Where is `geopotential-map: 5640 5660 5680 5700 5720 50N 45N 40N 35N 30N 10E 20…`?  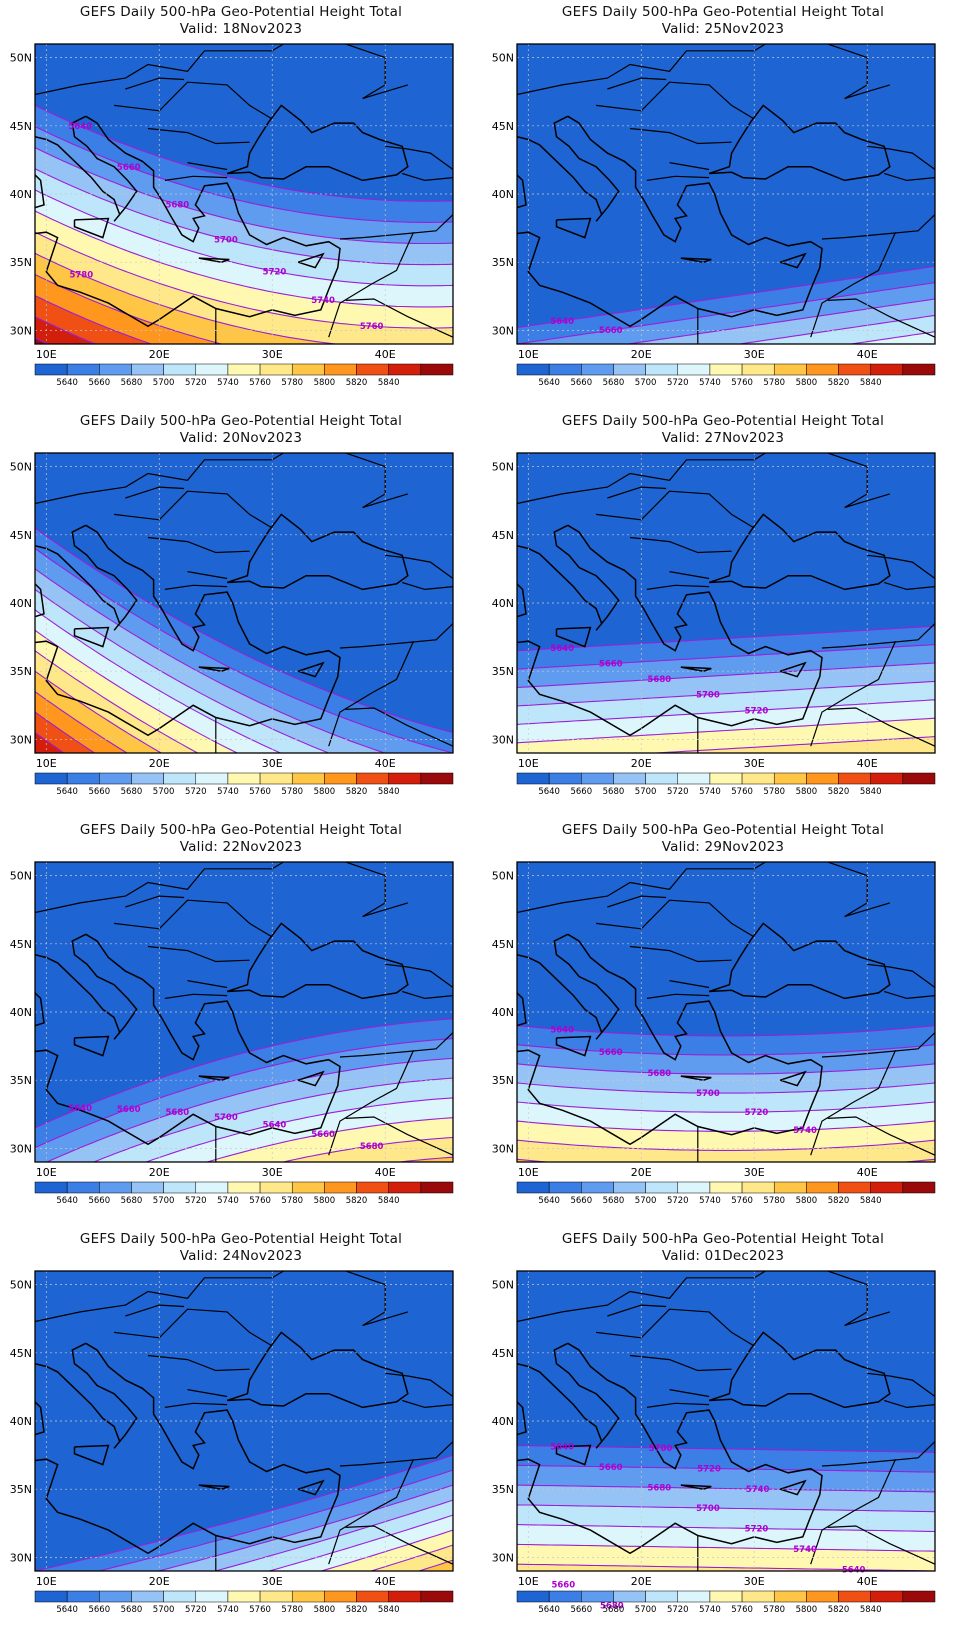 geopotential-map: 5640 5660 5680 5700 5720 50N 45N 40N 35N 30N 10E 20… is located at coordinates (714, 624).